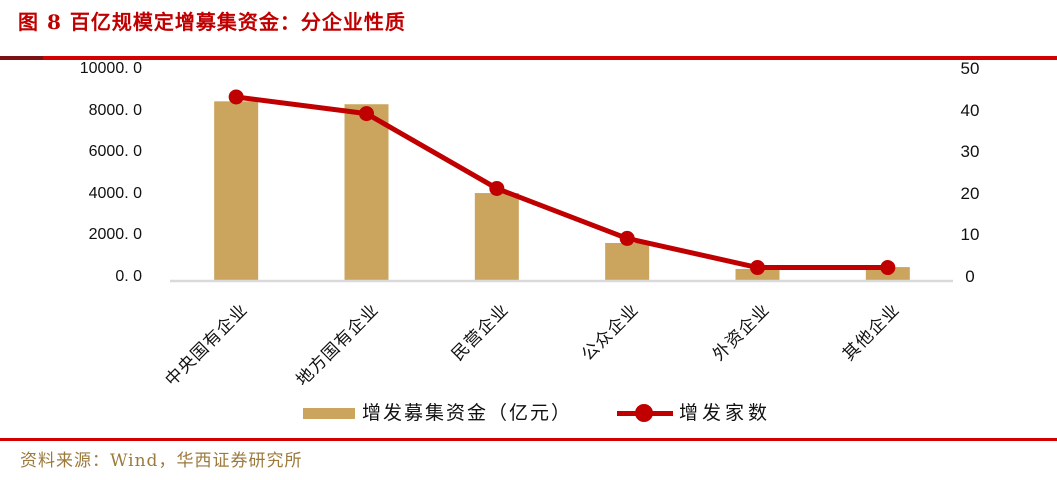 The height and width of the screenshot is (480, 1057). What do you see at coordinates (467, 413) in the screenshot?
I see `bar-series-legend-label: 增发募集资金（亿元）` at bounding box center [467, 413].